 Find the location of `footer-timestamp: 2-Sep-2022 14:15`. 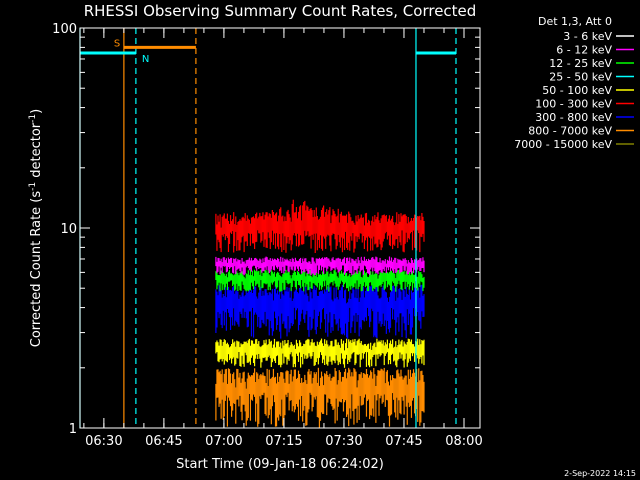

footer-timestamp: 2-Sep-2022 14:15 is located at coordinates (600, 473).